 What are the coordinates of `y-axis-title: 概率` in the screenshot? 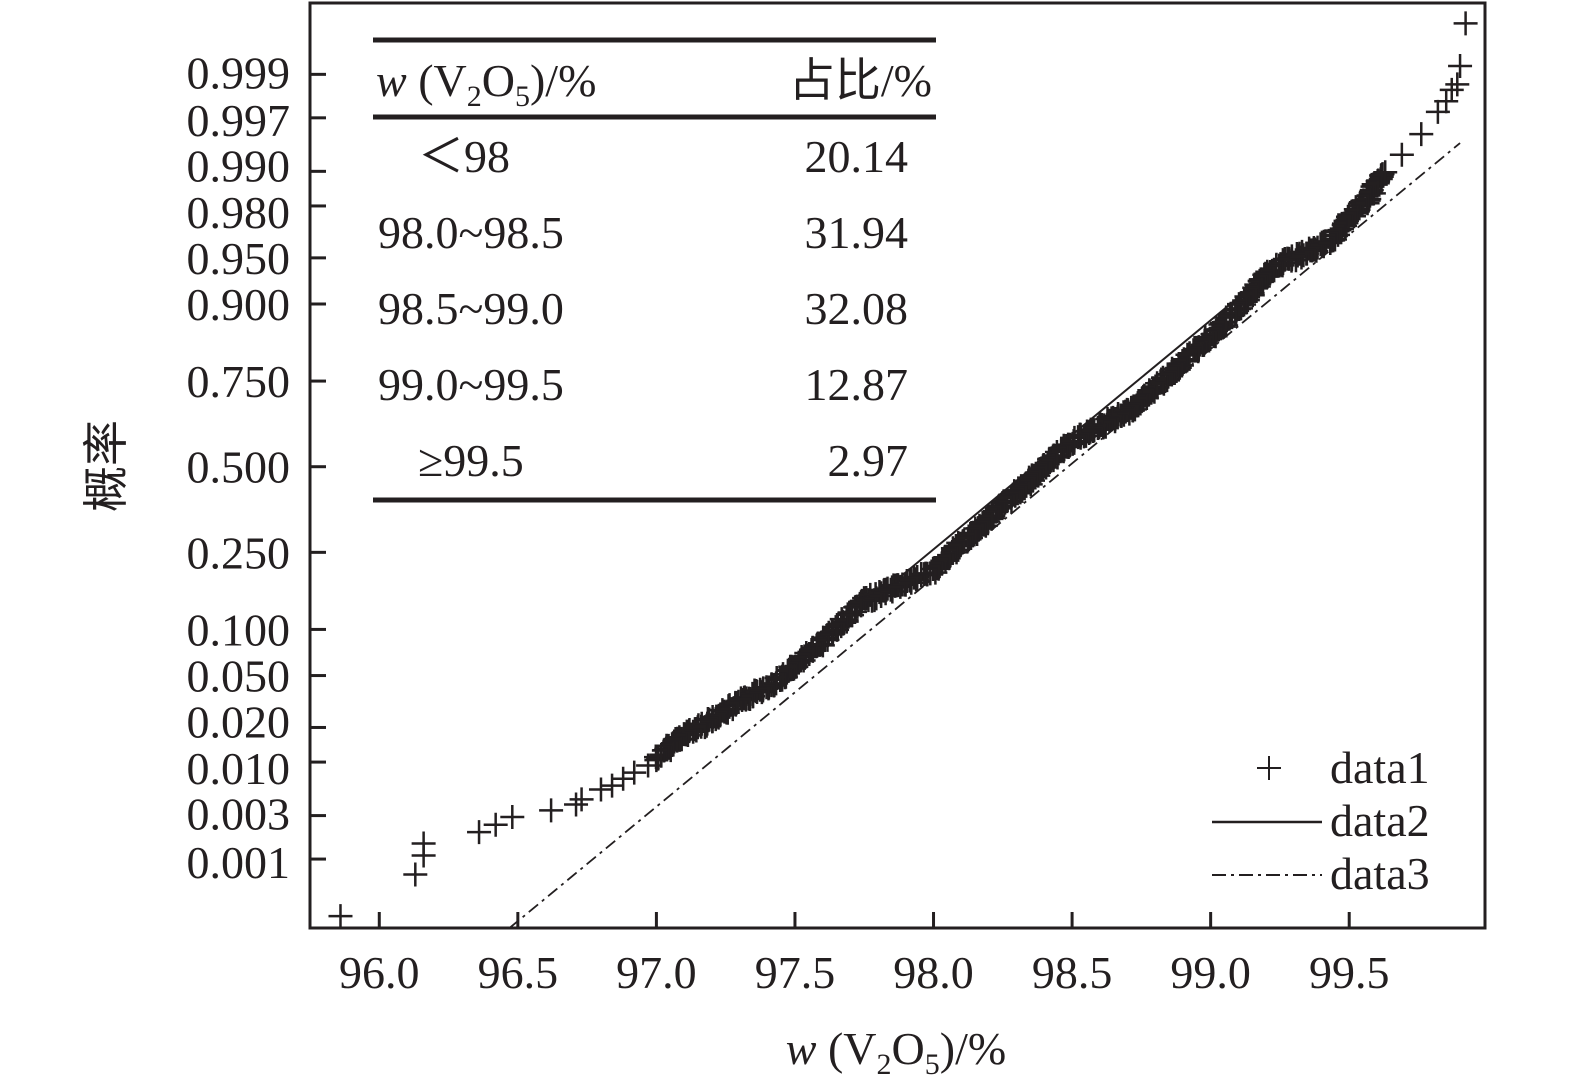 It's located at (106, 466).